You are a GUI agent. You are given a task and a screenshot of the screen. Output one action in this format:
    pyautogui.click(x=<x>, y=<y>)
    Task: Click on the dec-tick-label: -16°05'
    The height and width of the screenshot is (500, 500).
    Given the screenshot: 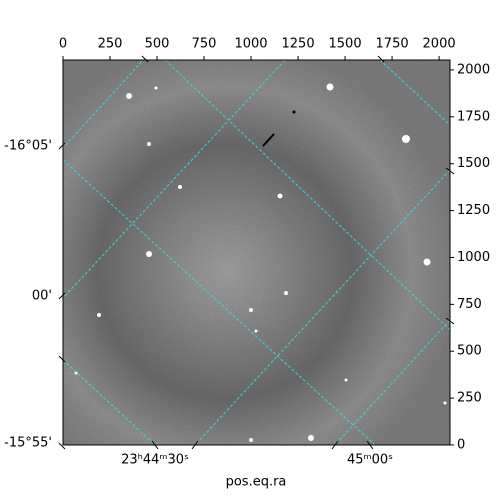 What is the action you would take?
    pyautogui.click(x=28, y=146)
    